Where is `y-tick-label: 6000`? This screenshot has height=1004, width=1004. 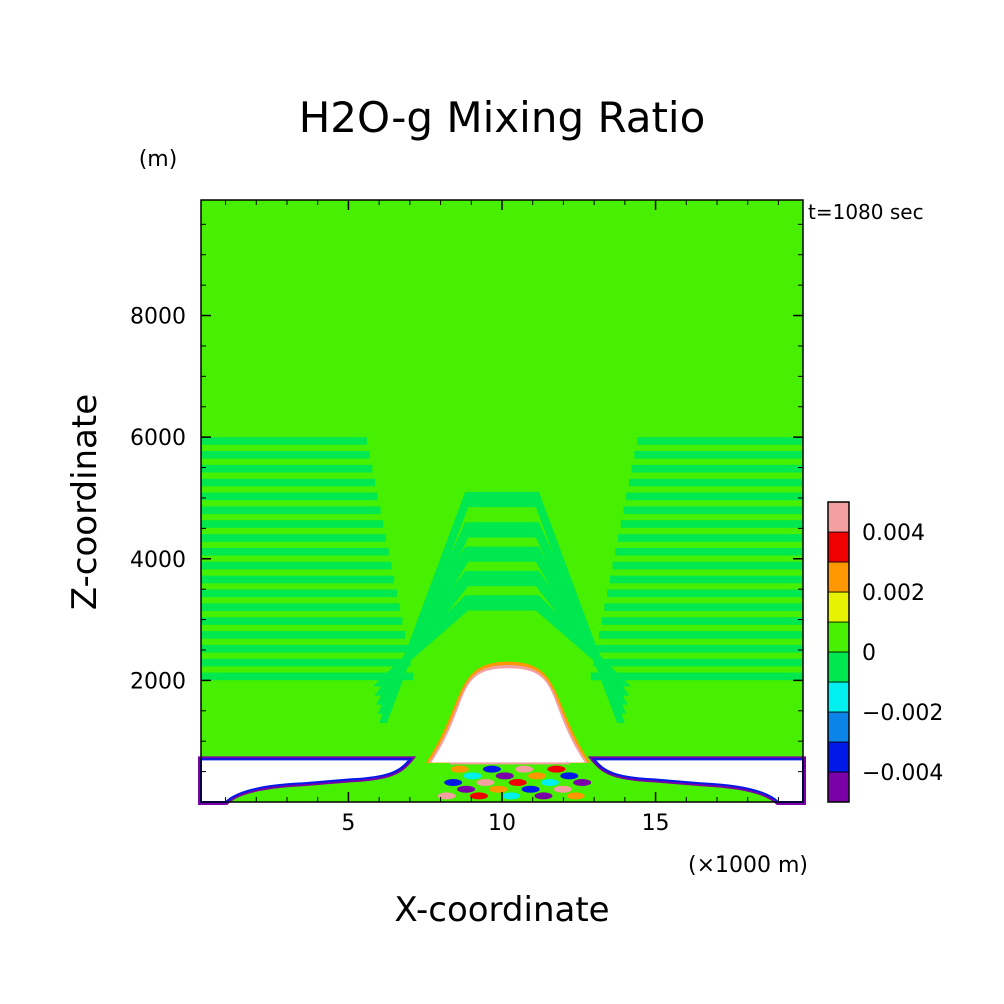
y-tick-label: 6000 is located at coordinates (158, 438).